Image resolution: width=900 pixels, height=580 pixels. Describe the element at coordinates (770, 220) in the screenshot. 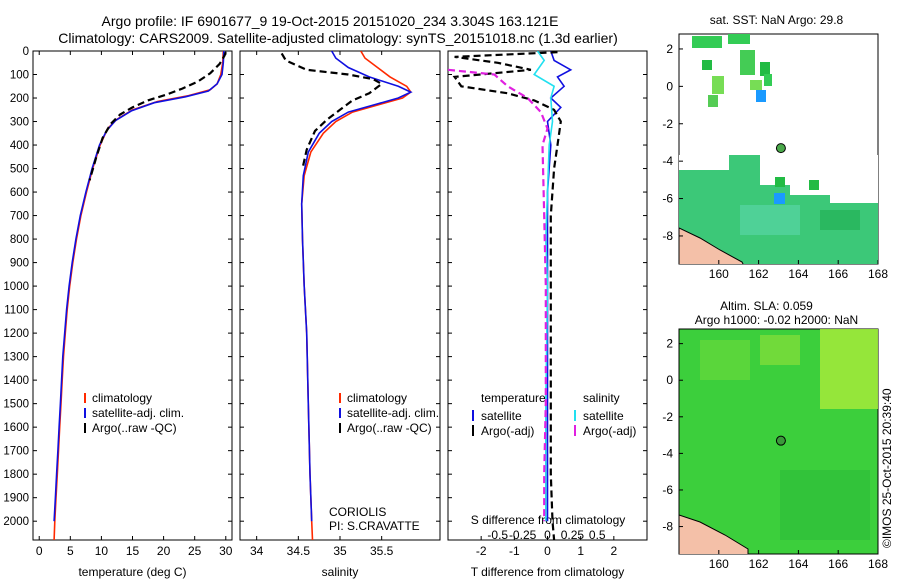

I see `sst-warm-patch` at that location.